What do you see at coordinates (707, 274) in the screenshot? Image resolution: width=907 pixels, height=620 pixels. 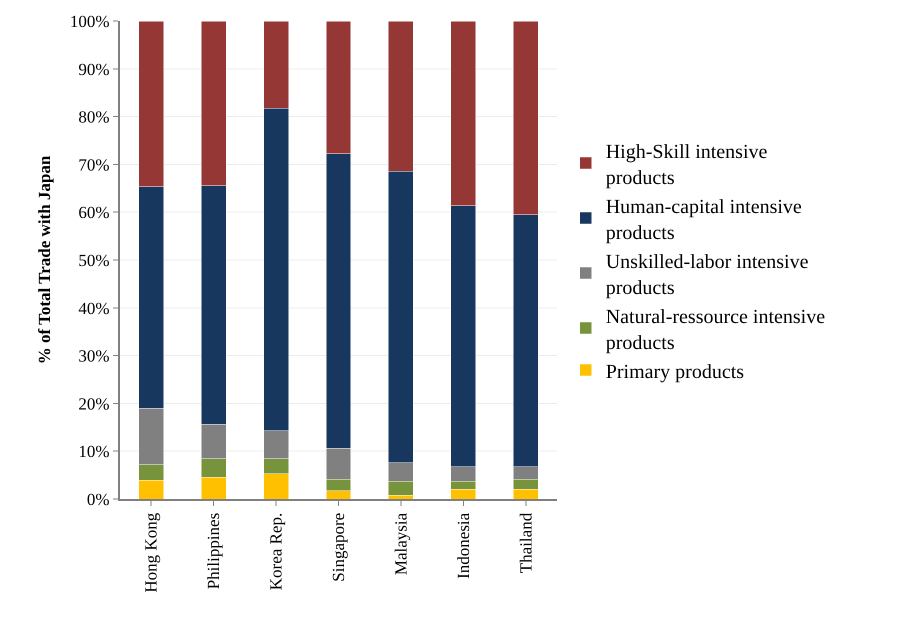 I see `legend-label: Unskilled-labor intensive products` at bounding box center [707, 274].